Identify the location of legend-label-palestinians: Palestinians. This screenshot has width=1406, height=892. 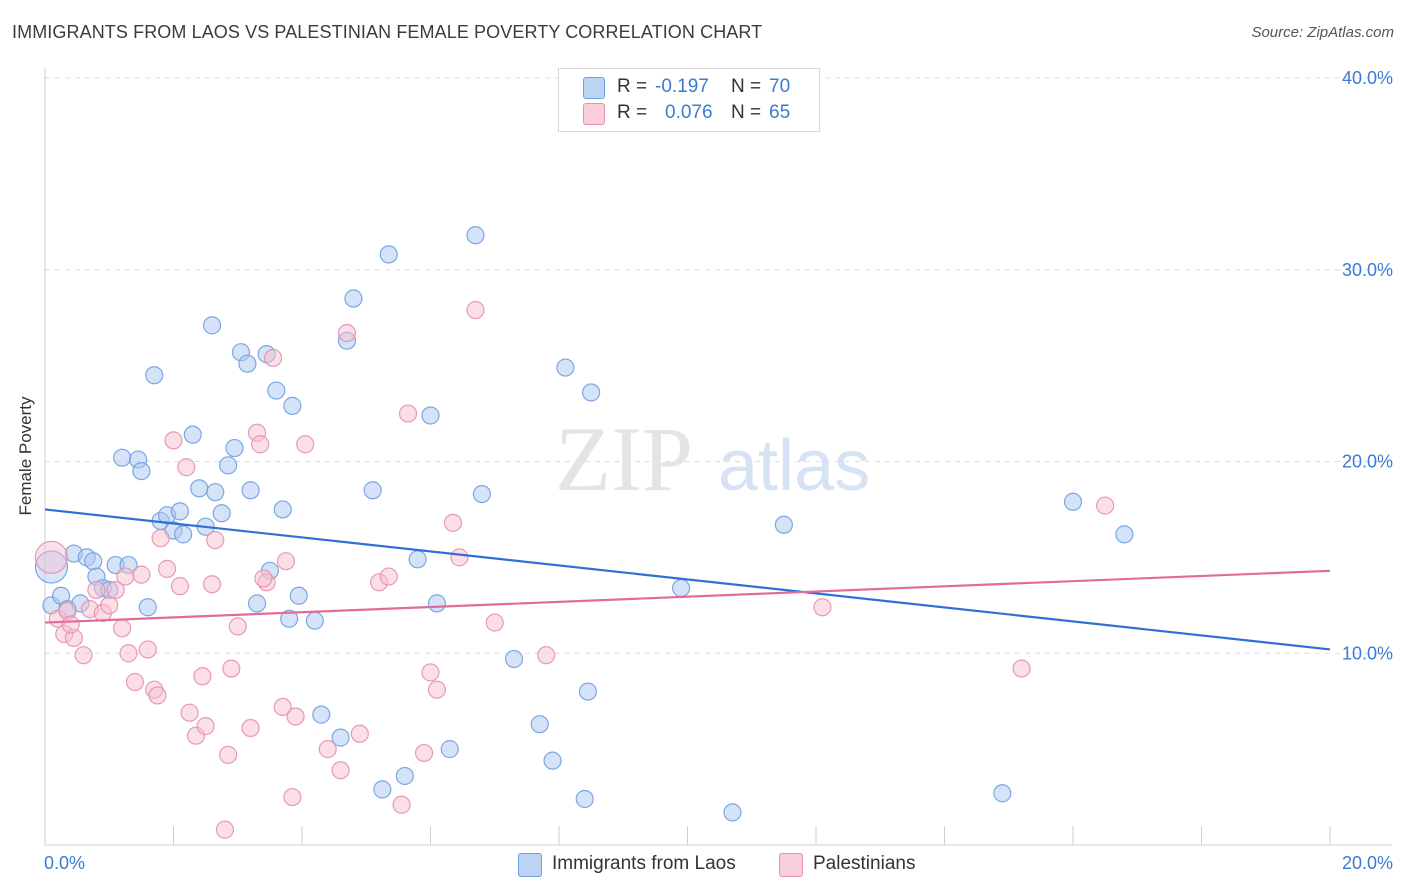
(864, 863).